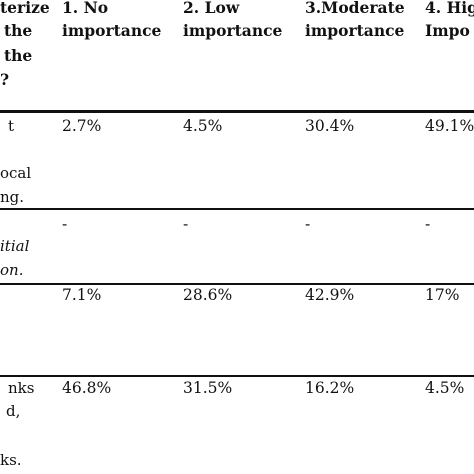 The image size is (474, 474). What do you see at coordinates (233, 30) in the screenshot?
I see `header-col-low-importance-line-2: importance` at bounding box center [233, 30].